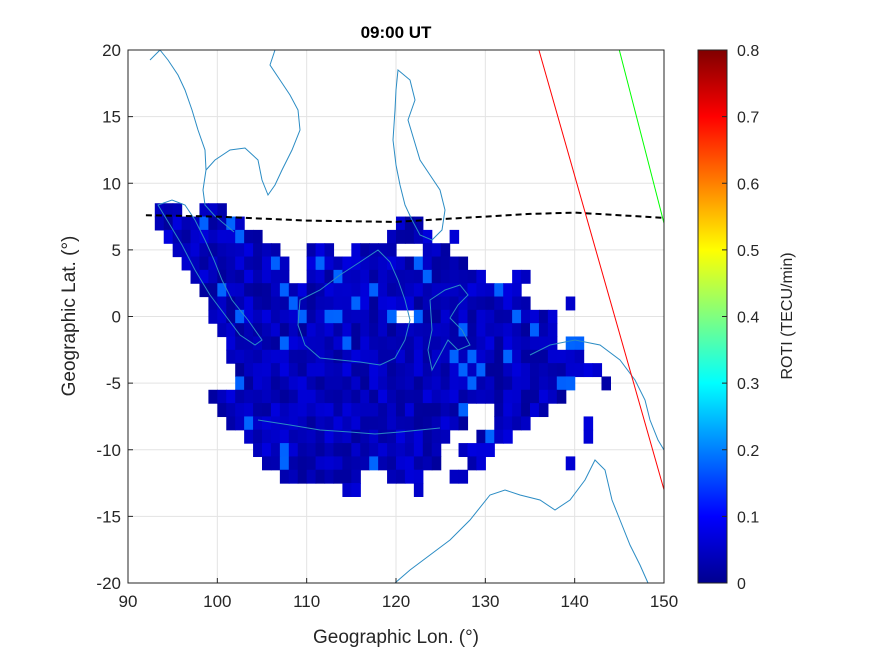 Image resolution: width=875 pixels, height=656 pixels. Describe the element at coordinates (398, 594) in the screenshot. I see `x-axis-ticks: 90 100 110 120 130 140 150` at that location.